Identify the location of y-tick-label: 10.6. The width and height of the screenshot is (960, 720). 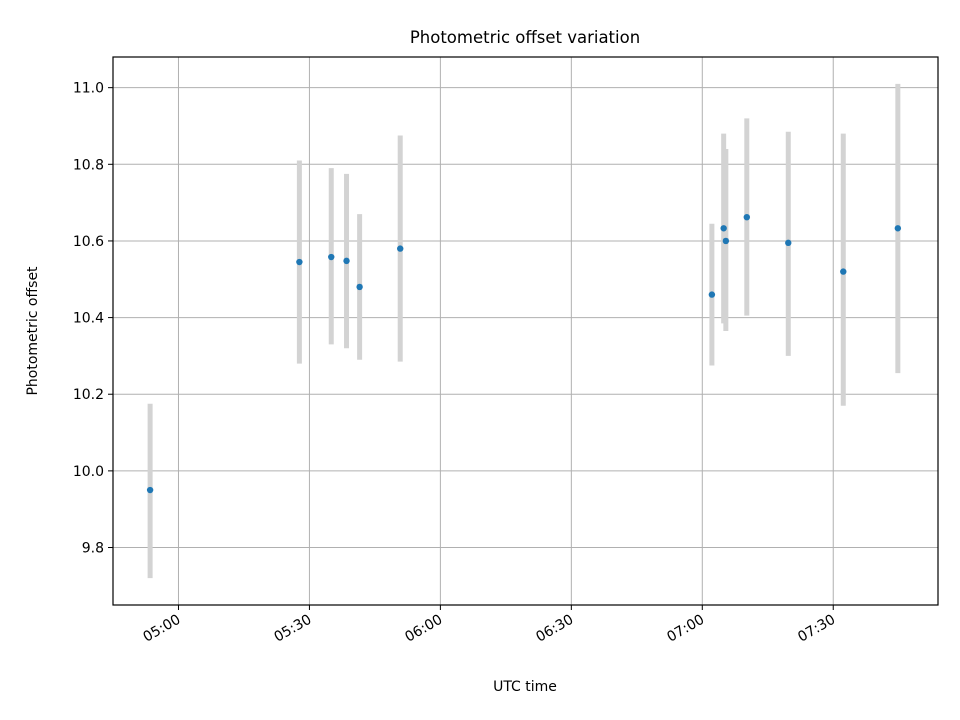
(88, 242).